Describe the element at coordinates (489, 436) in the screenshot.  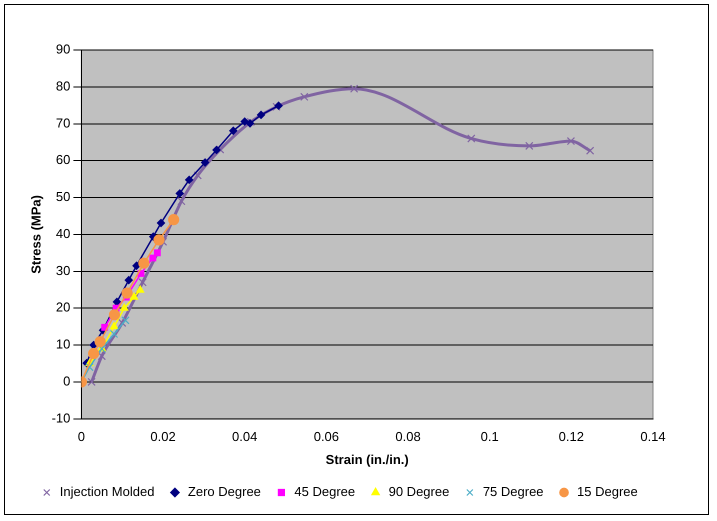
I see `x-tick-label: 0.1` at that location.